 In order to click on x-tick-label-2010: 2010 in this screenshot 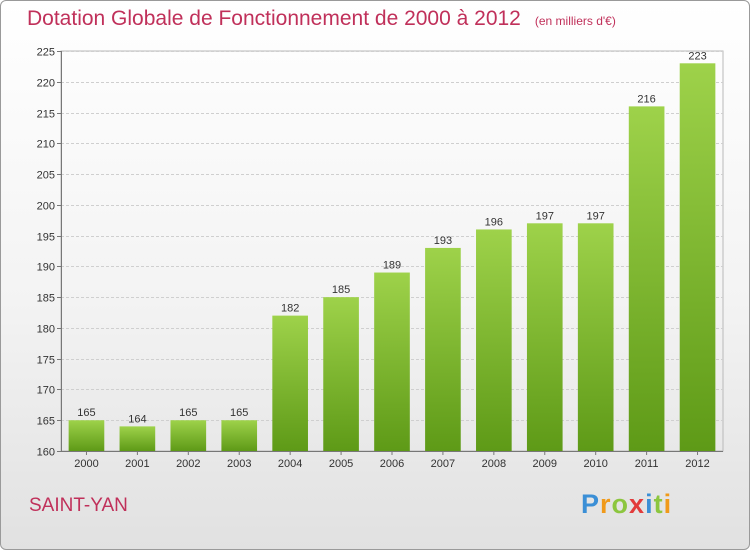, I will do `click(595, 464)`.